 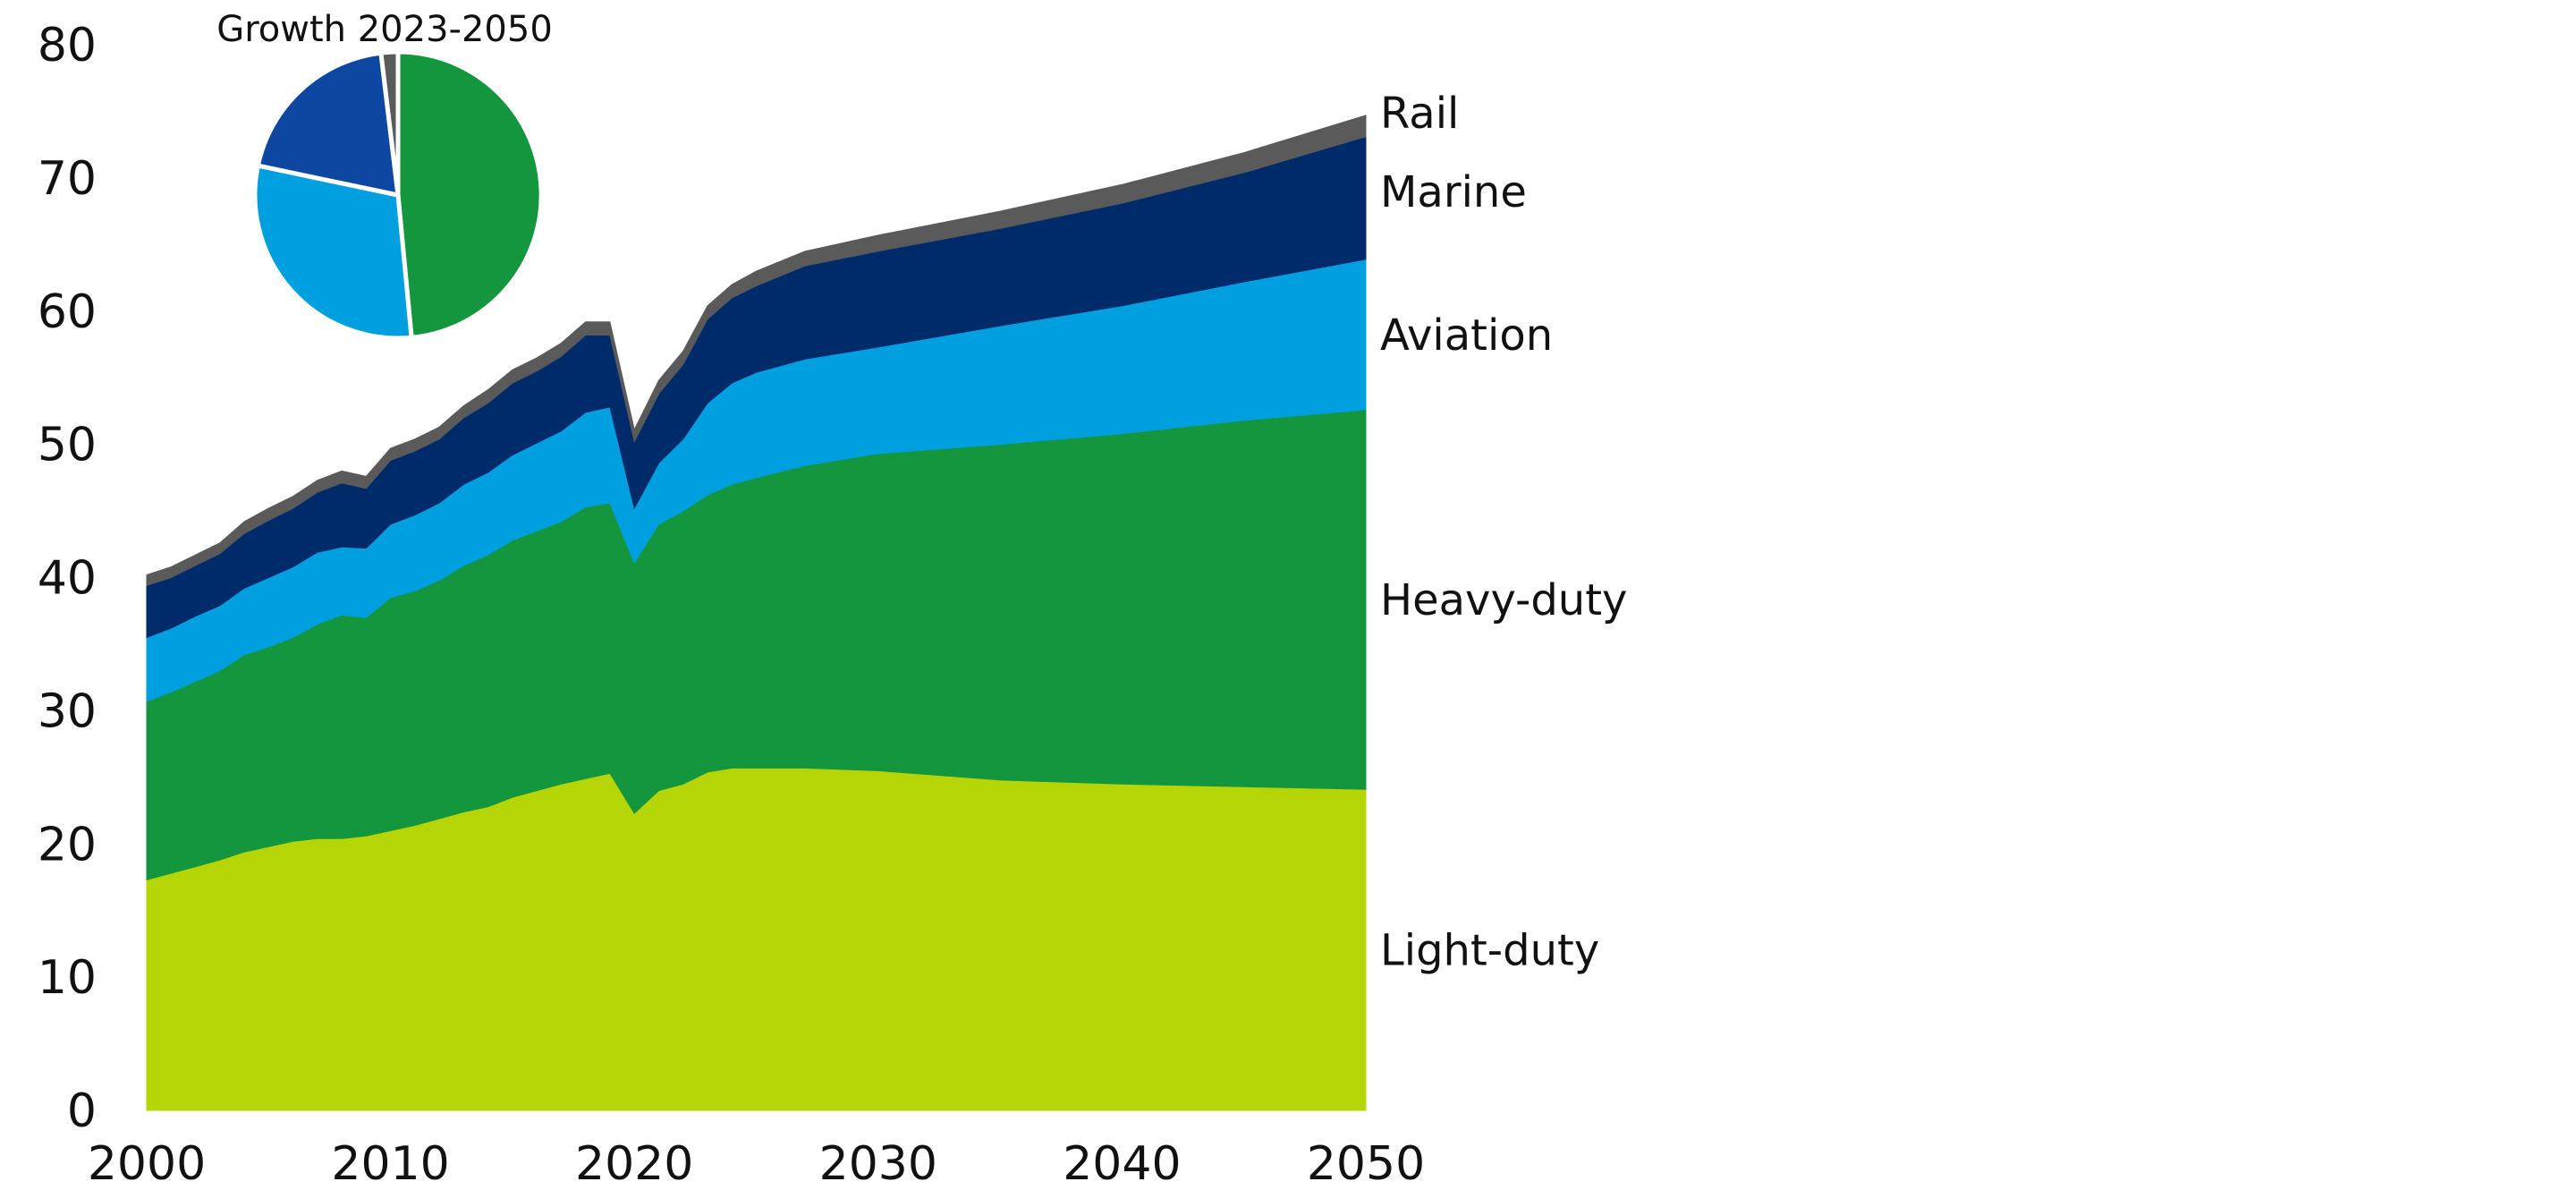 I want to click on y-axis-ticks: 0 10 20 30 40 50 60 70 80, so click(x=67, y=579).